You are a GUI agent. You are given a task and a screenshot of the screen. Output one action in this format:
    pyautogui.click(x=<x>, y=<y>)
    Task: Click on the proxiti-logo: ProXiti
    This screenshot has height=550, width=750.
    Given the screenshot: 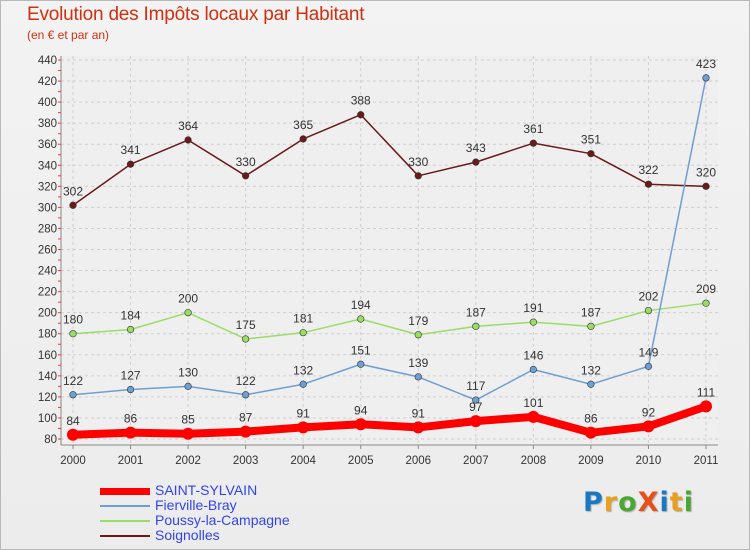 What is the action you would take?
    pyautogui.click(x=638, y=502)
    